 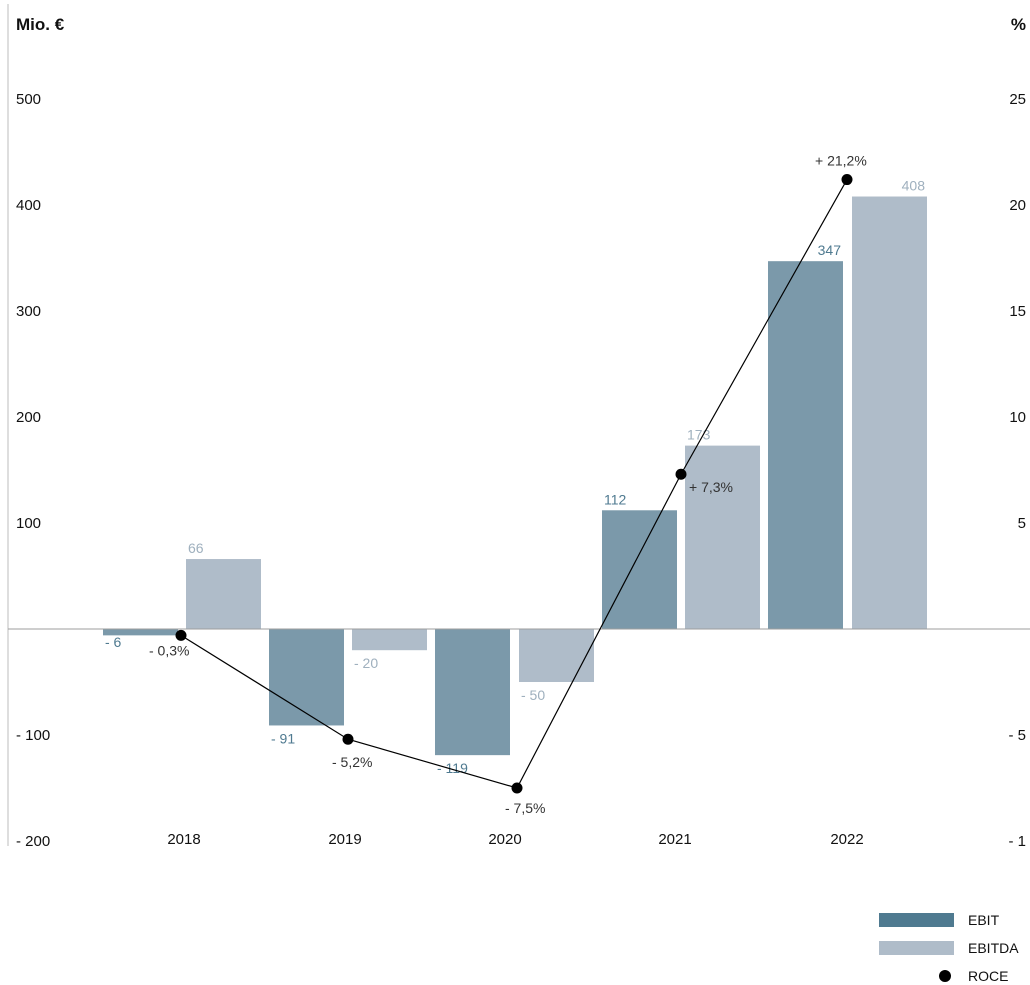 I want to click on ebitda-bar-2021, so click(x=722, y=537).